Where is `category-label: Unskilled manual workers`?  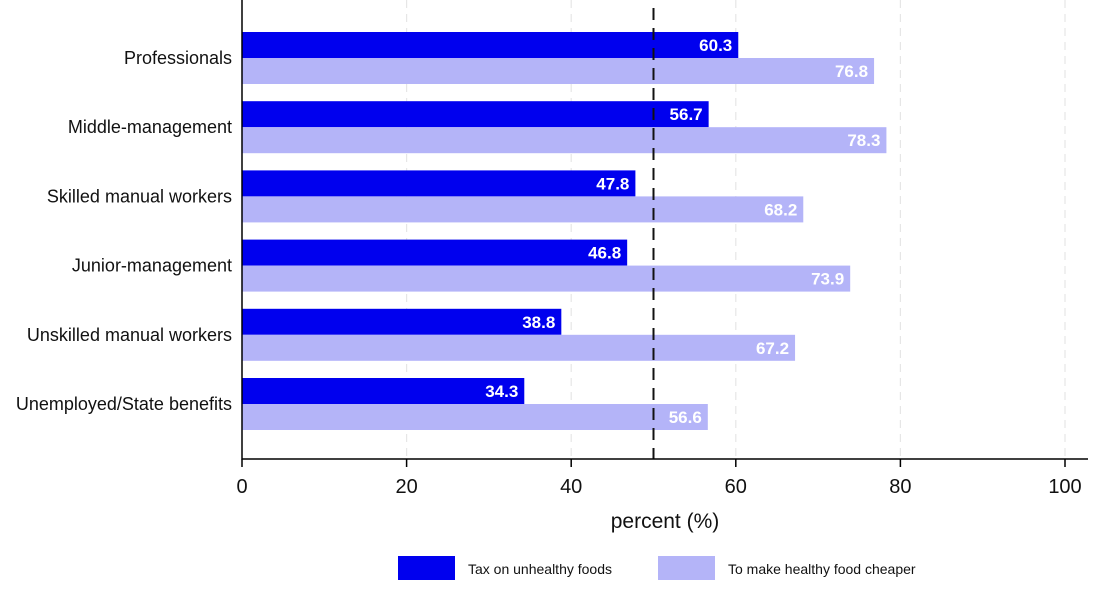 category-label: Unskilled manual workers is located at coordinates (129, 335).